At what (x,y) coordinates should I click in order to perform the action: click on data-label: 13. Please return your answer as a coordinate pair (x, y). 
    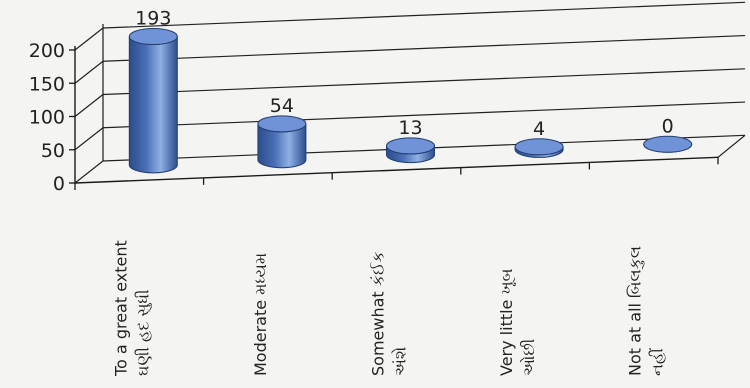
    Looking at the image, I should click on (410, 128).